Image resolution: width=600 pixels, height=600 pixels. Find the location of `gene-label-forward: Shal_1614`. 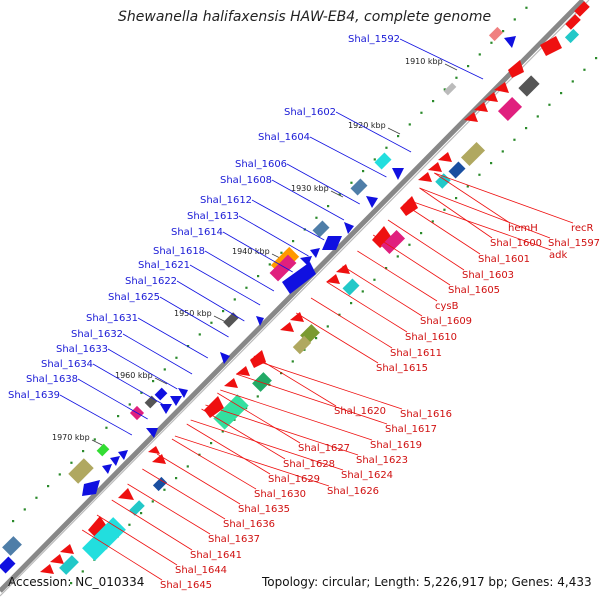

gene-label-forward: Shal_1614 is located at coordinates (197, 232).